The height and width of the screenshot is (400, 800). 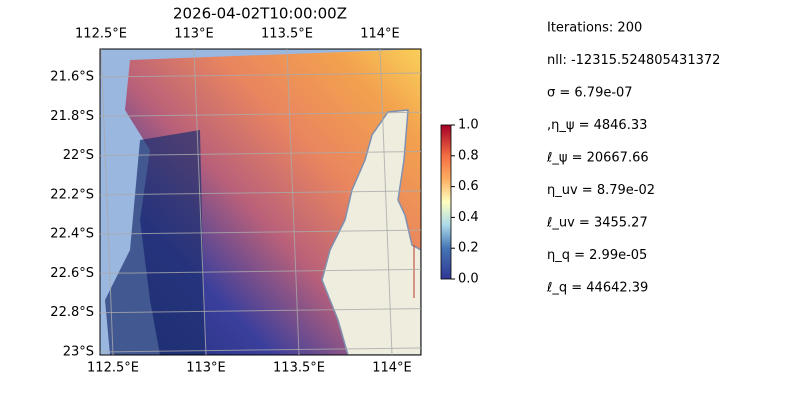 What do you see at coordinates (597, 158) in the screenshot?
I see `annotation: ℓ_ψ = 20667.66` at bounding box center [597, 158].